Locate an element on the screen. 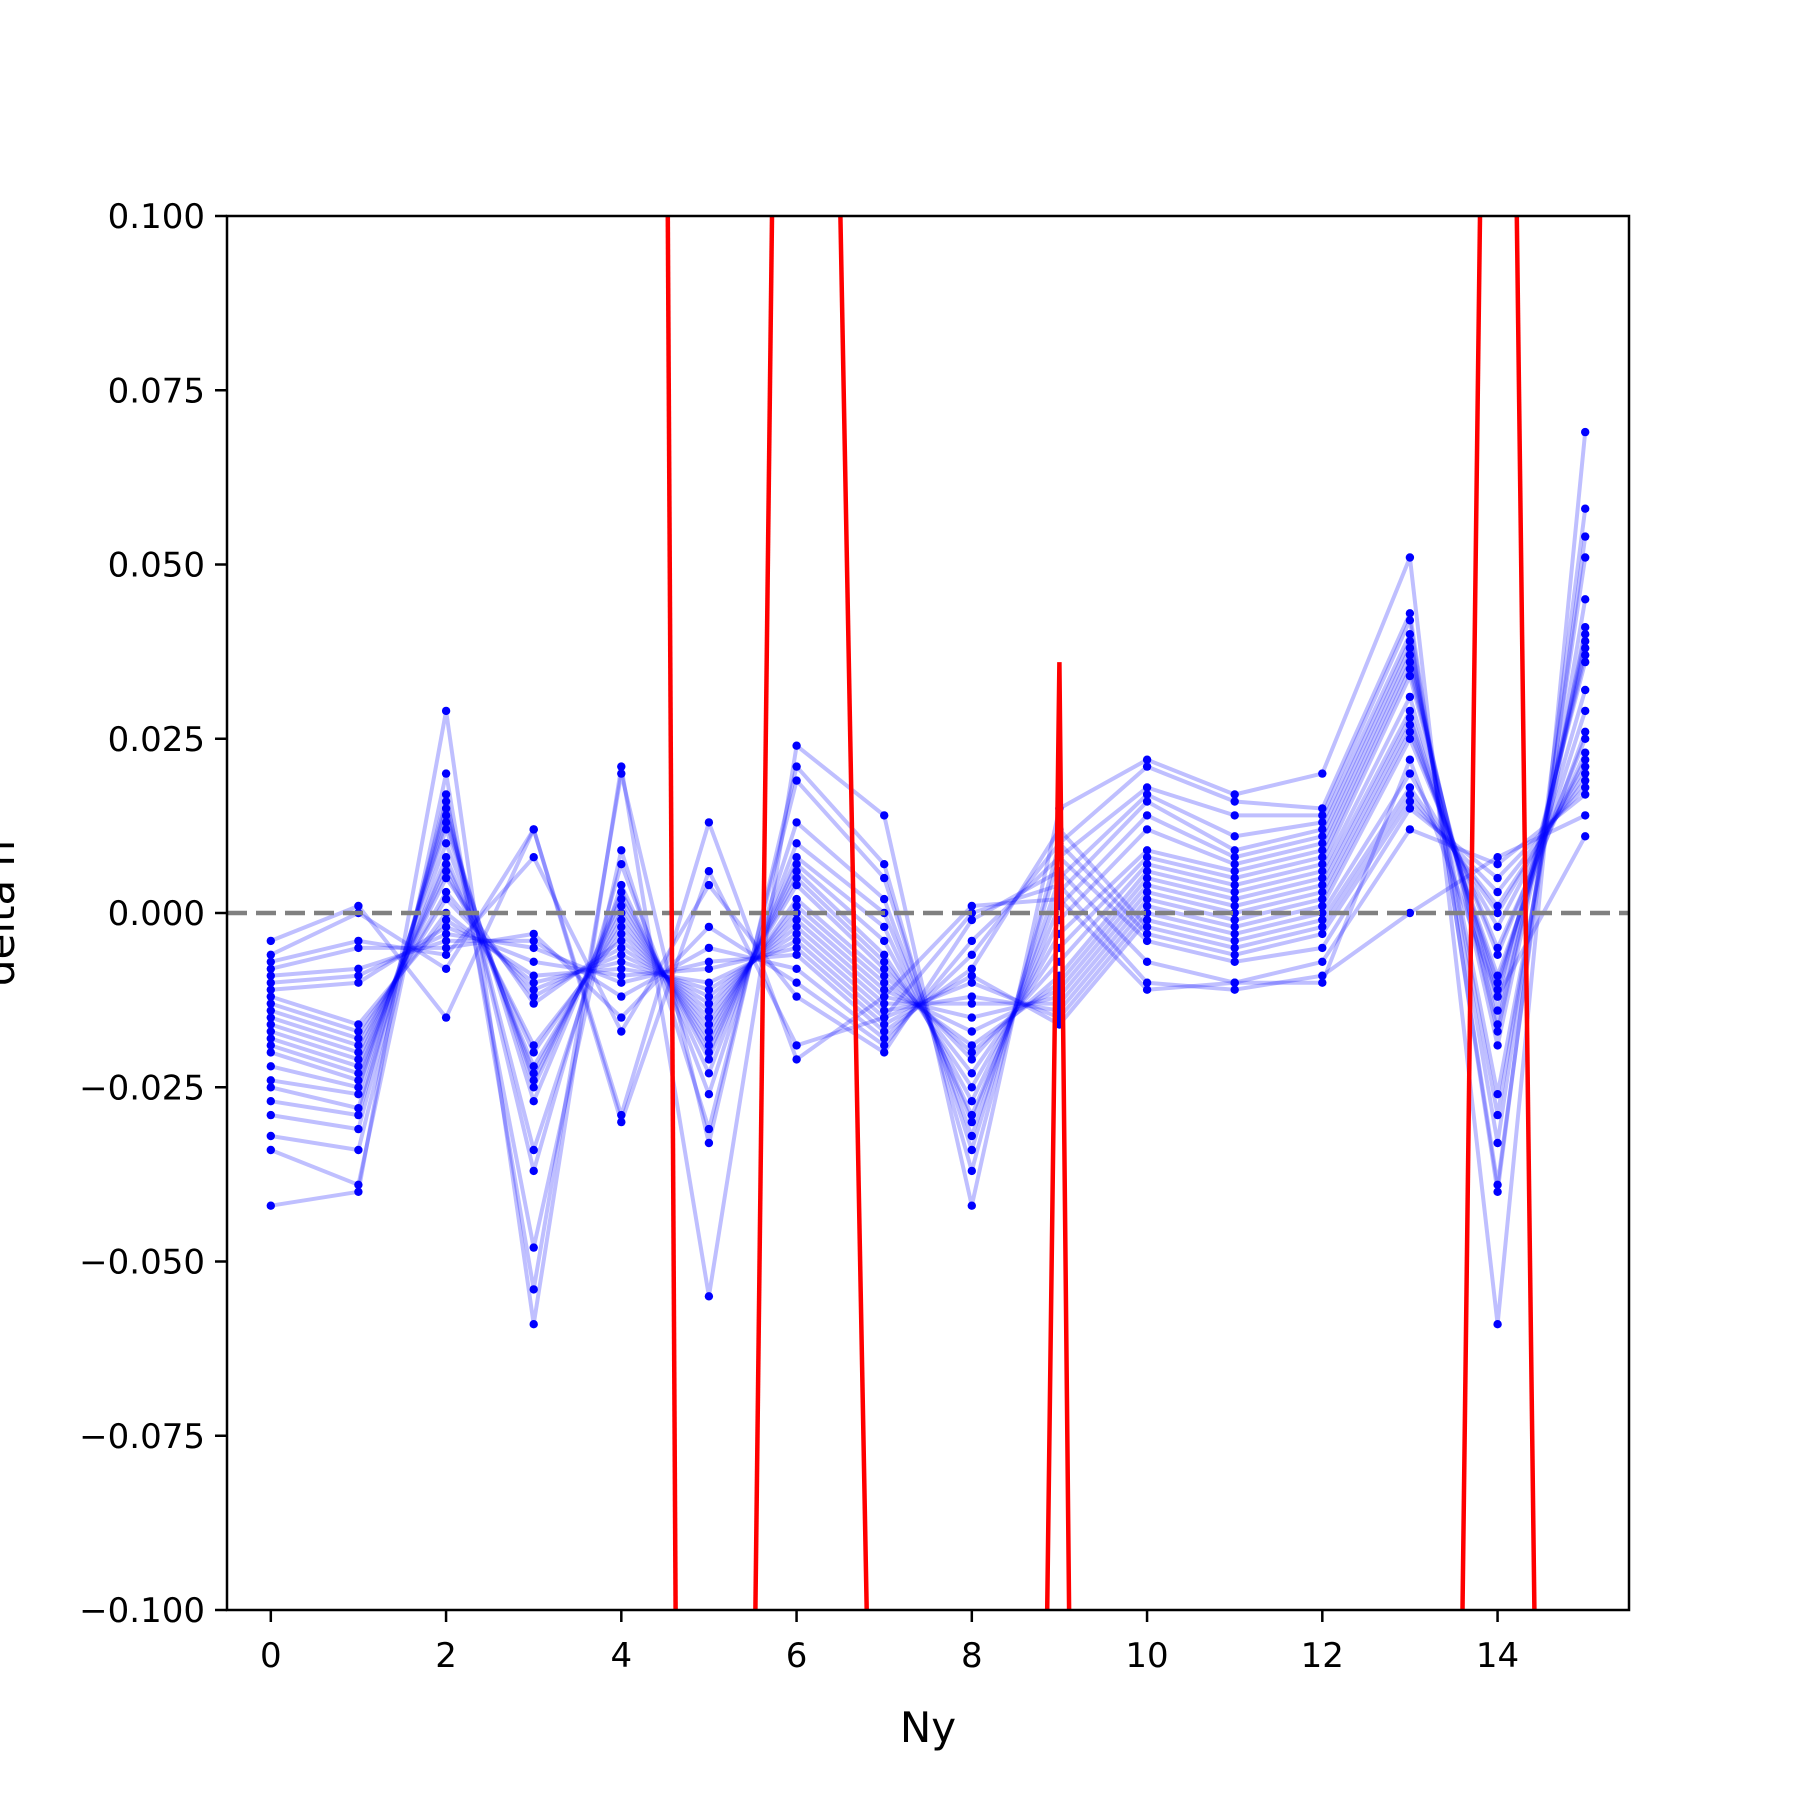  x-tick-label: 2 is located at coordinates (446, 1656).